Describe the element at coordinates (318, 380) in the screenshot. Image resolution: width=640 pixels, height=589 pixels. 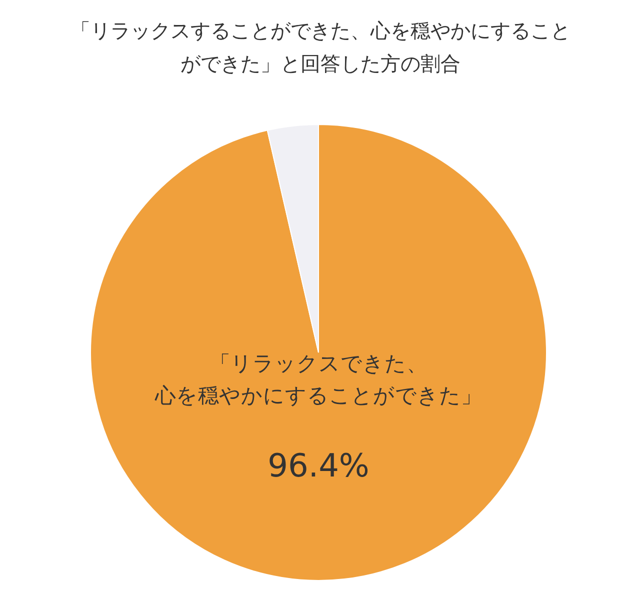
I see `slice-label: 「リラックスできた、心を穏やかにすることができた」` at that location.